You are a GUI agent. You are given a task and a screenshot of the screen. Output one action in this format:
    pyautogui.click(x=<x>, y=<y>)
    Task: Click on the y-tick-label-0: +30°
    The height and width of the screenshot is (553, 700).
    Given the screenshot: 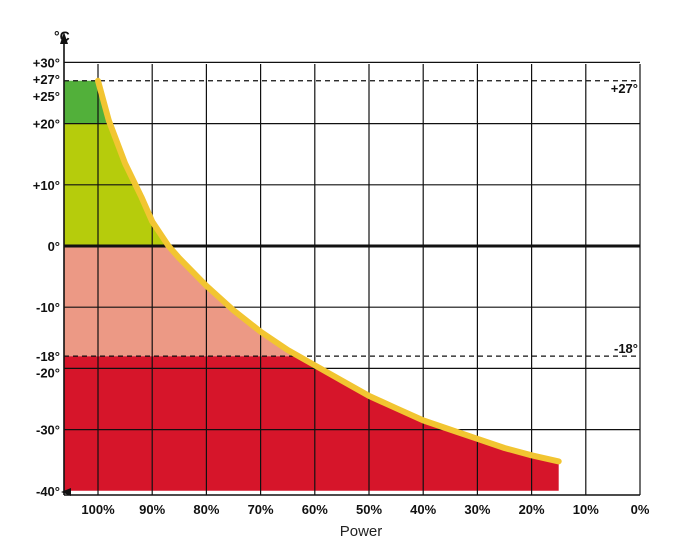 What is the action you would take?
    pyautogui.click(x=46, y=62)
    